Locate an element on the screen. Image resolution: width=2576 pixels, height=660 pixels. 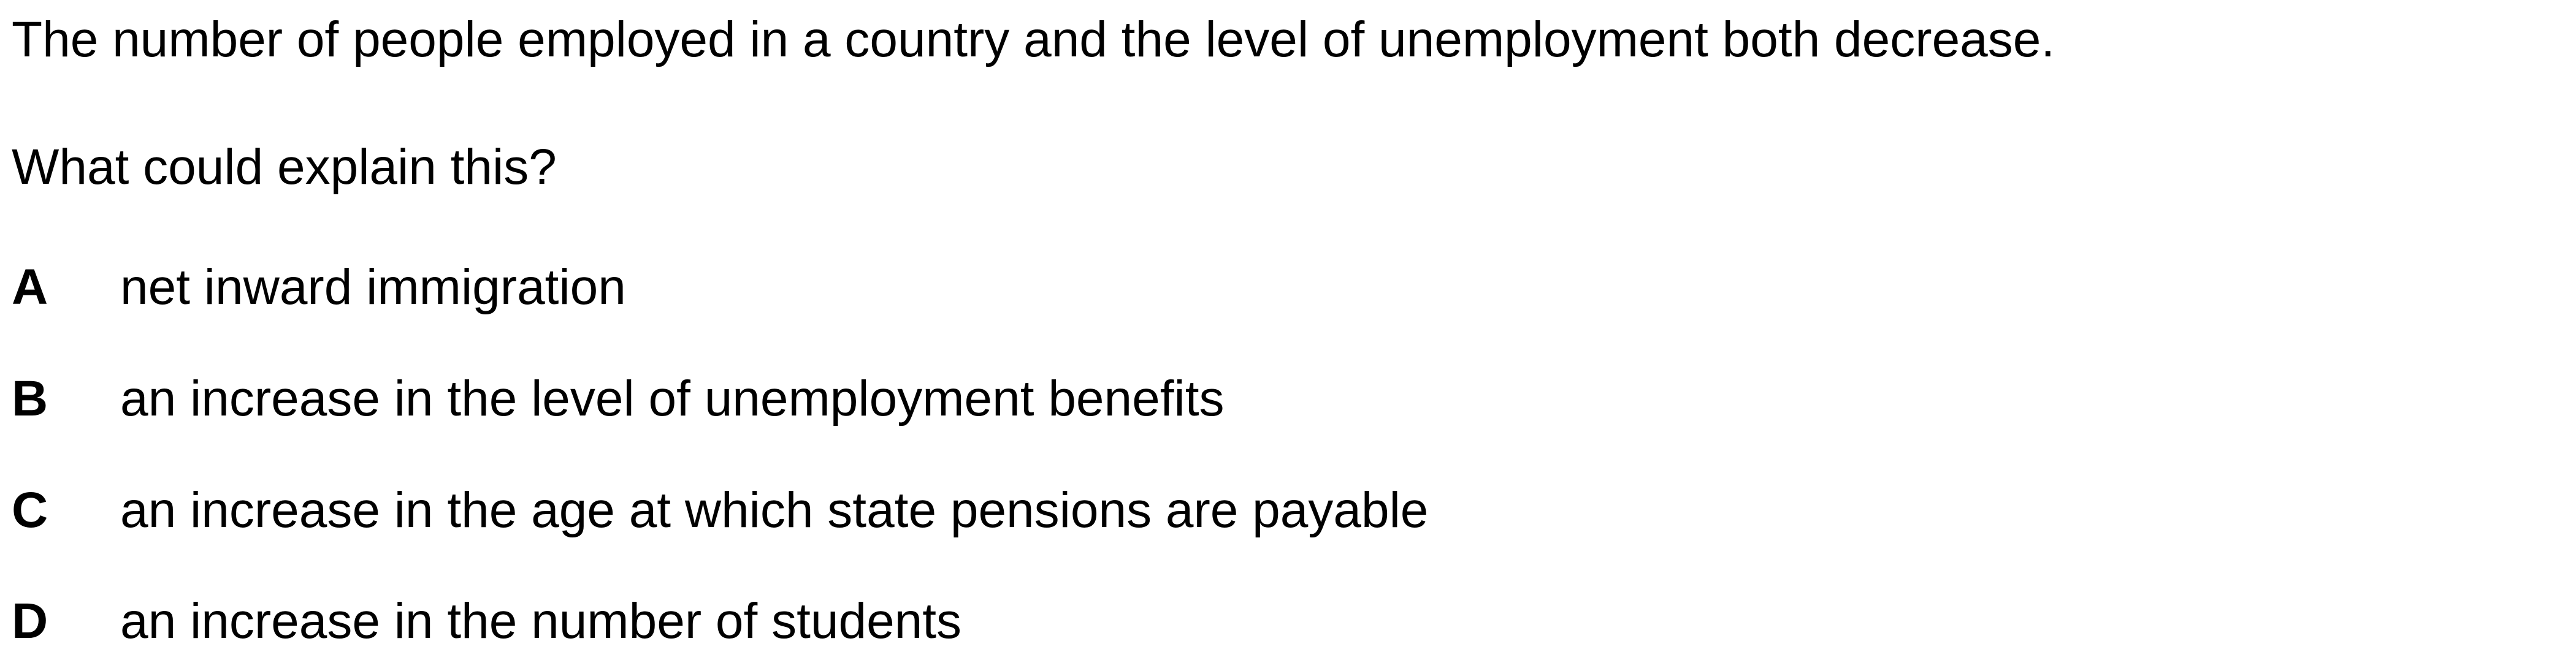
option-d-text: an increase in the number of students is located at coordinates (541, 621).